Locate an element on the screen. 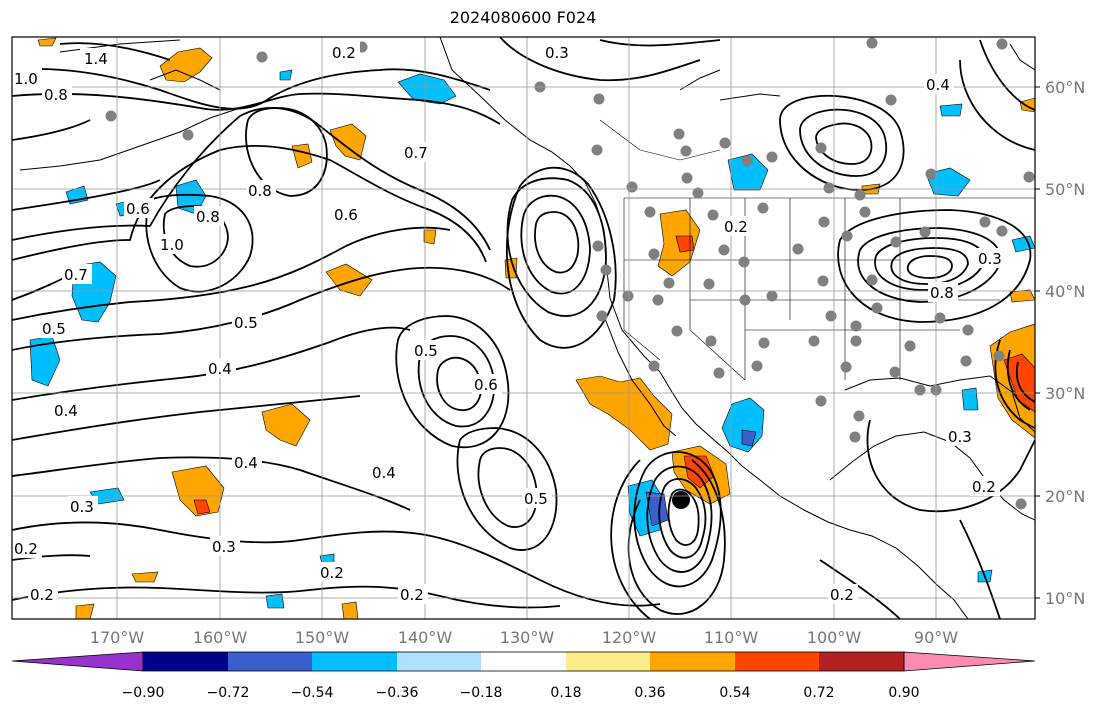 Image resolution: width=1105 pixels, height=712 pixels. lon-tick-label: 150°W is located at coordinates (322, 637).